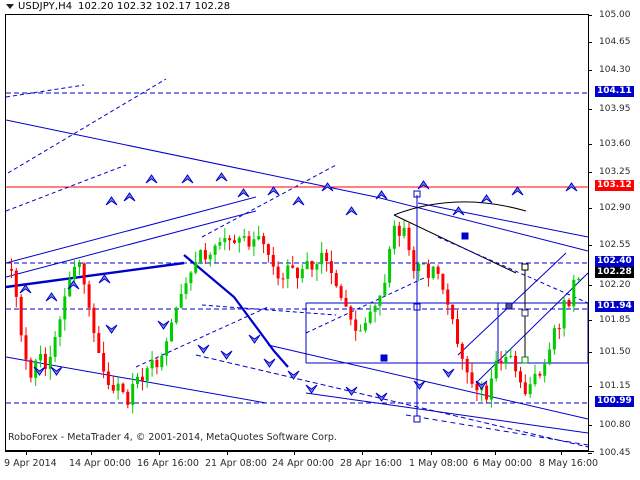 This screenshot has height=480, width=640. Describe the element at coordinates (615, 386) in the screenshot. I see `price-tick-label: 101.15` at that location.